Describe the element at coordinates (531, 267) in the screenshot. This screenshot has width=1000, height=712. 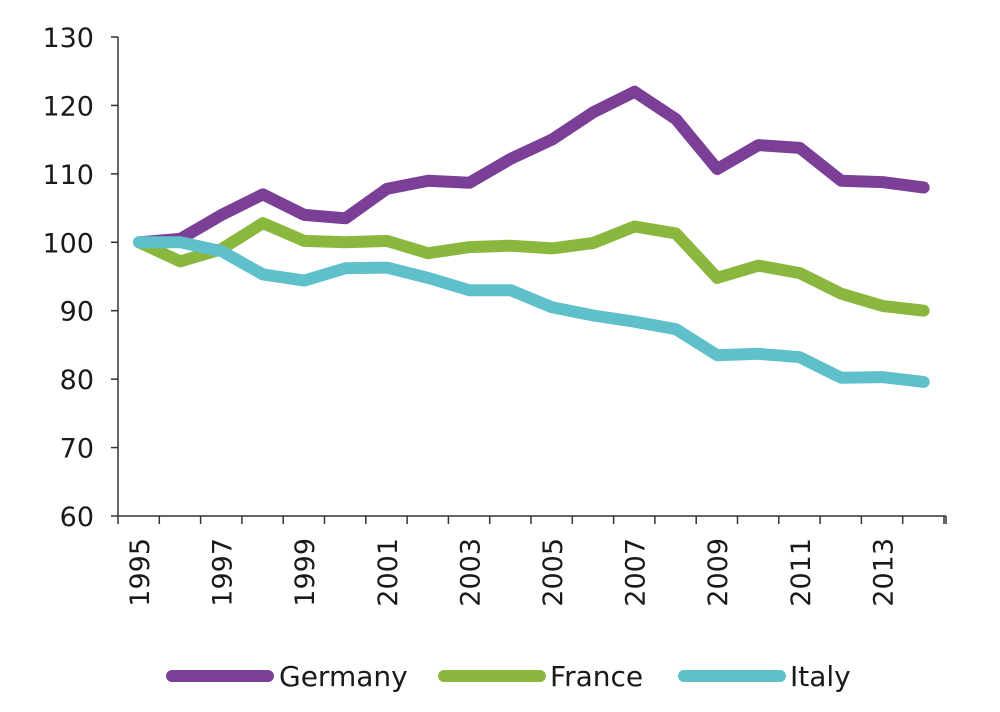
I see `series-line-france` at that location.